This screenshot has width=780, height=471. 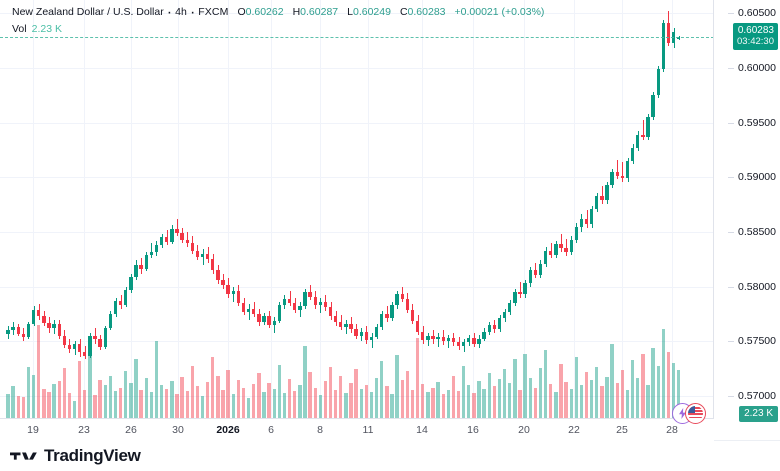 What do you see at coordinates (422, 430) in the screenshot?
I see `time-tick-14: 14` at bounding box center [422, 430].